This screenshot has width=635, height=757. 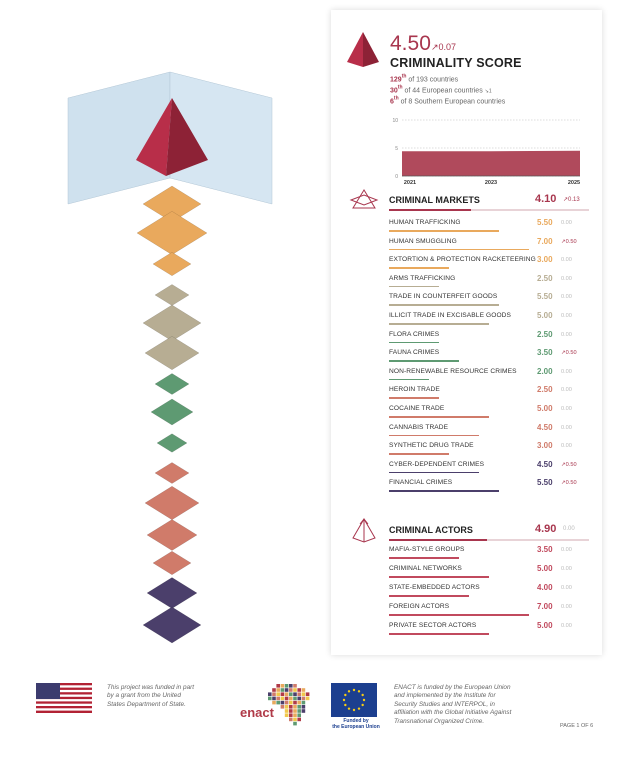 I want to click on markets-row: SYNTHETIC DRUG TRADE 3.00 0.00, so click(x=489, y=448).